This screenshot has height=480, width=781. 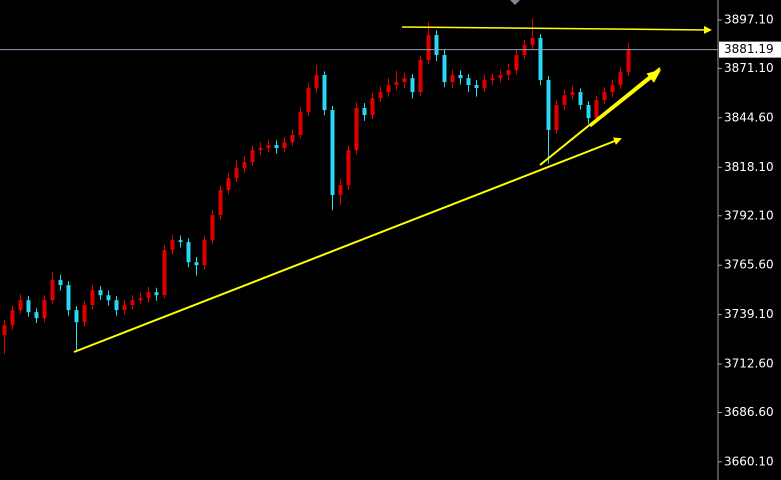 What do you see at coordinates (390, 49) in the screenshot?
I see `last-price: 3881.19` at bounding box center [390, 49].